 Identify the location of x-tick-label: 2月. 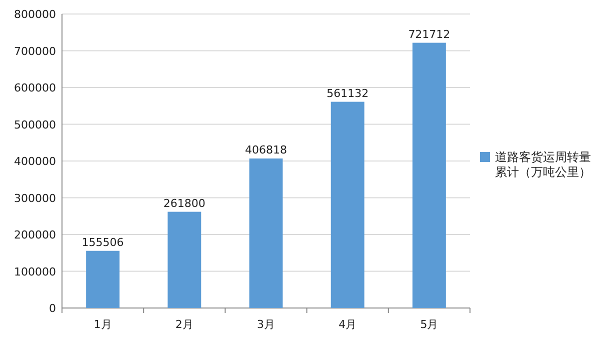
(184, 324).